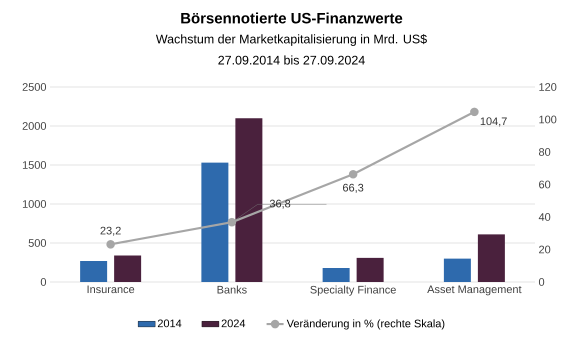 This screenshot has height=350, width=583. What do you see at coordinates (170, 323) in the screenshot?
I see `legend-label: 2014` at bounding box center [170, 323].